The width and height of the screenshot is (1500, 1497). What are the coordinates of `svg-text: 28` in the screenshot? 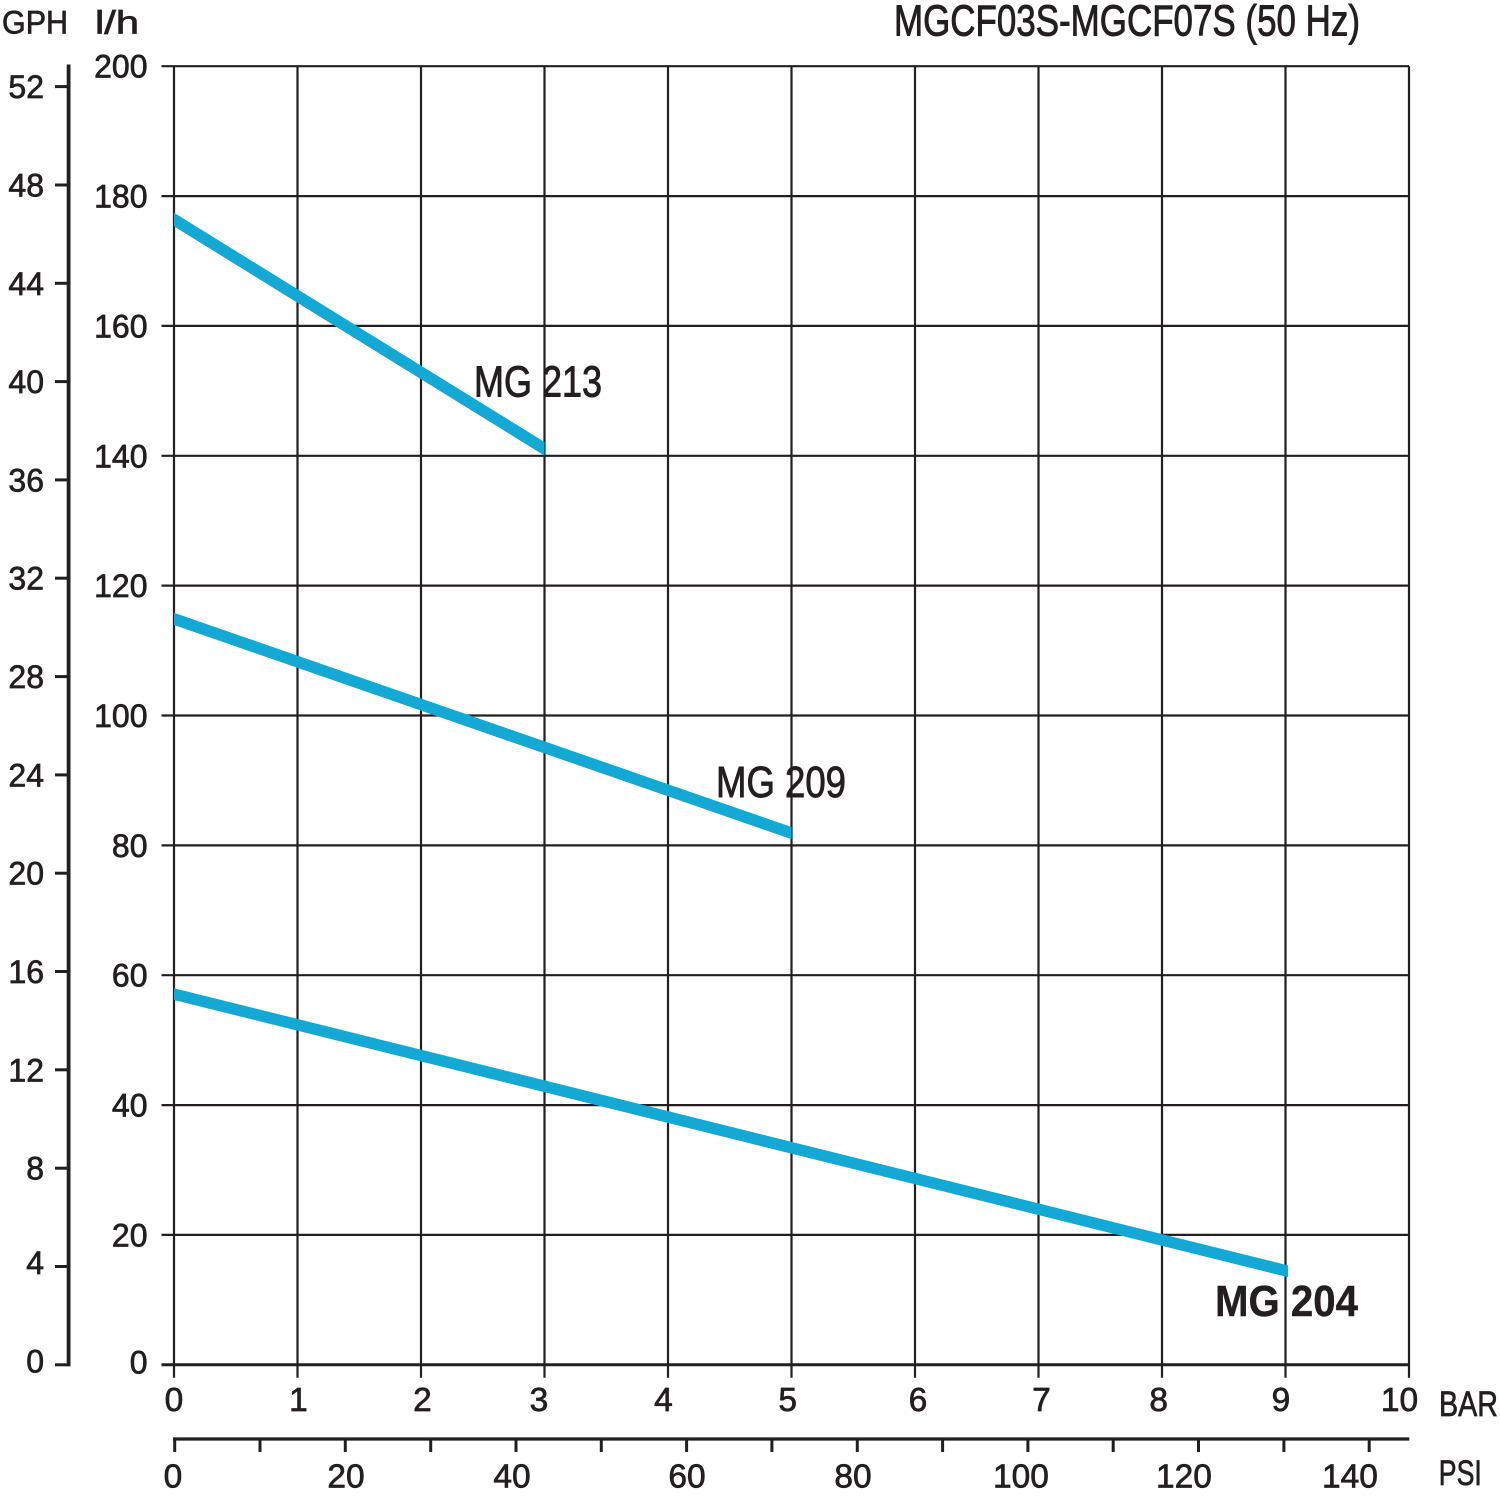 It's located at (26, 677).